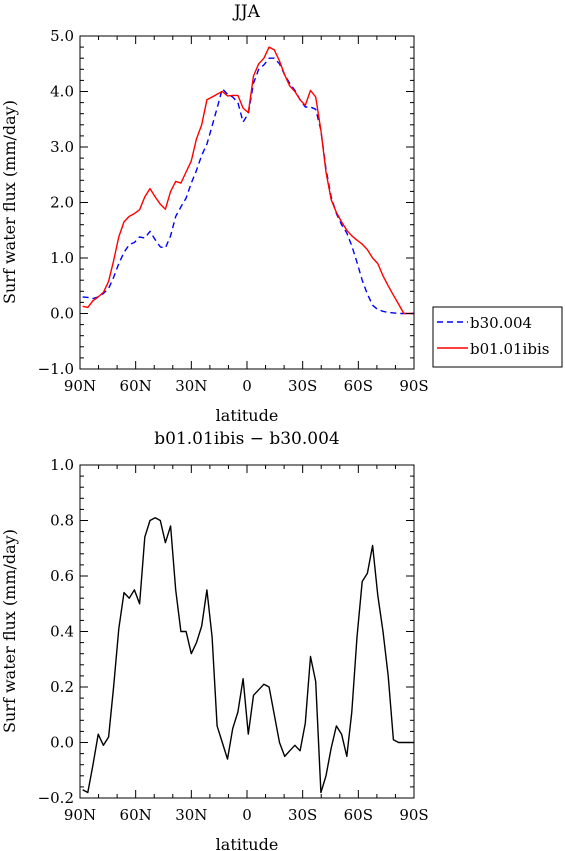 This screenshot has height=851, width=565. I want to click on y-tick-label: −1.0, so click(56, 369).